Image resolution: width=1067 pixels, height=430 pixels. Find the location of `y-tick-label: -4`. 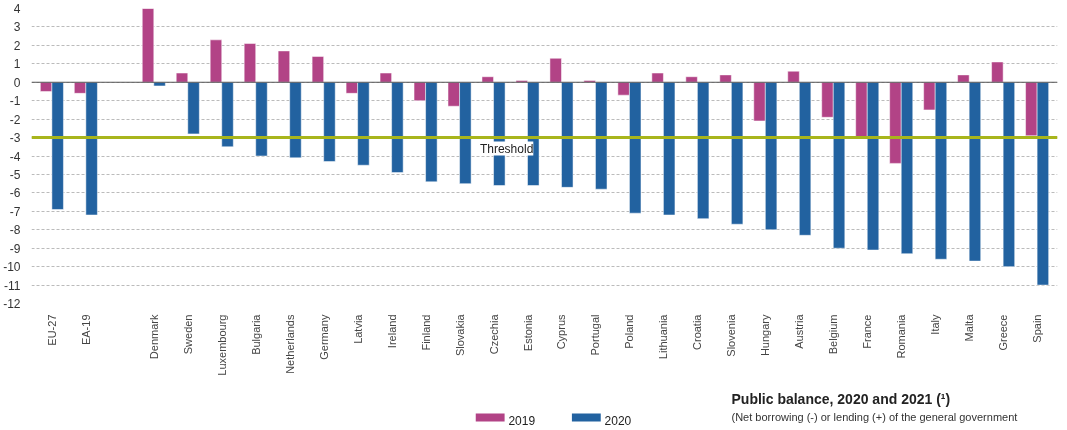

y-tick-label: -4 is located at coordinates (15, 156).